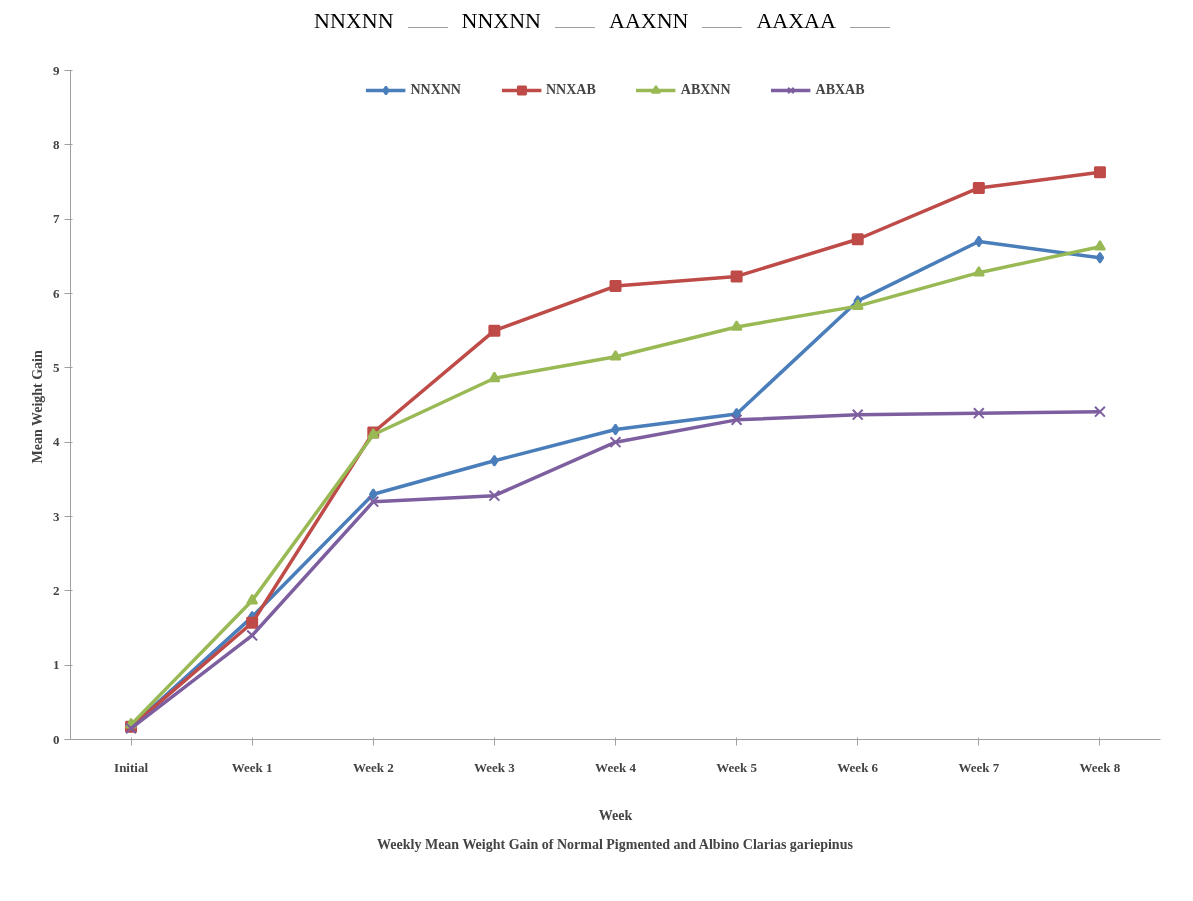  I want to click on legend-label: NNXAB, so click(570, 90).